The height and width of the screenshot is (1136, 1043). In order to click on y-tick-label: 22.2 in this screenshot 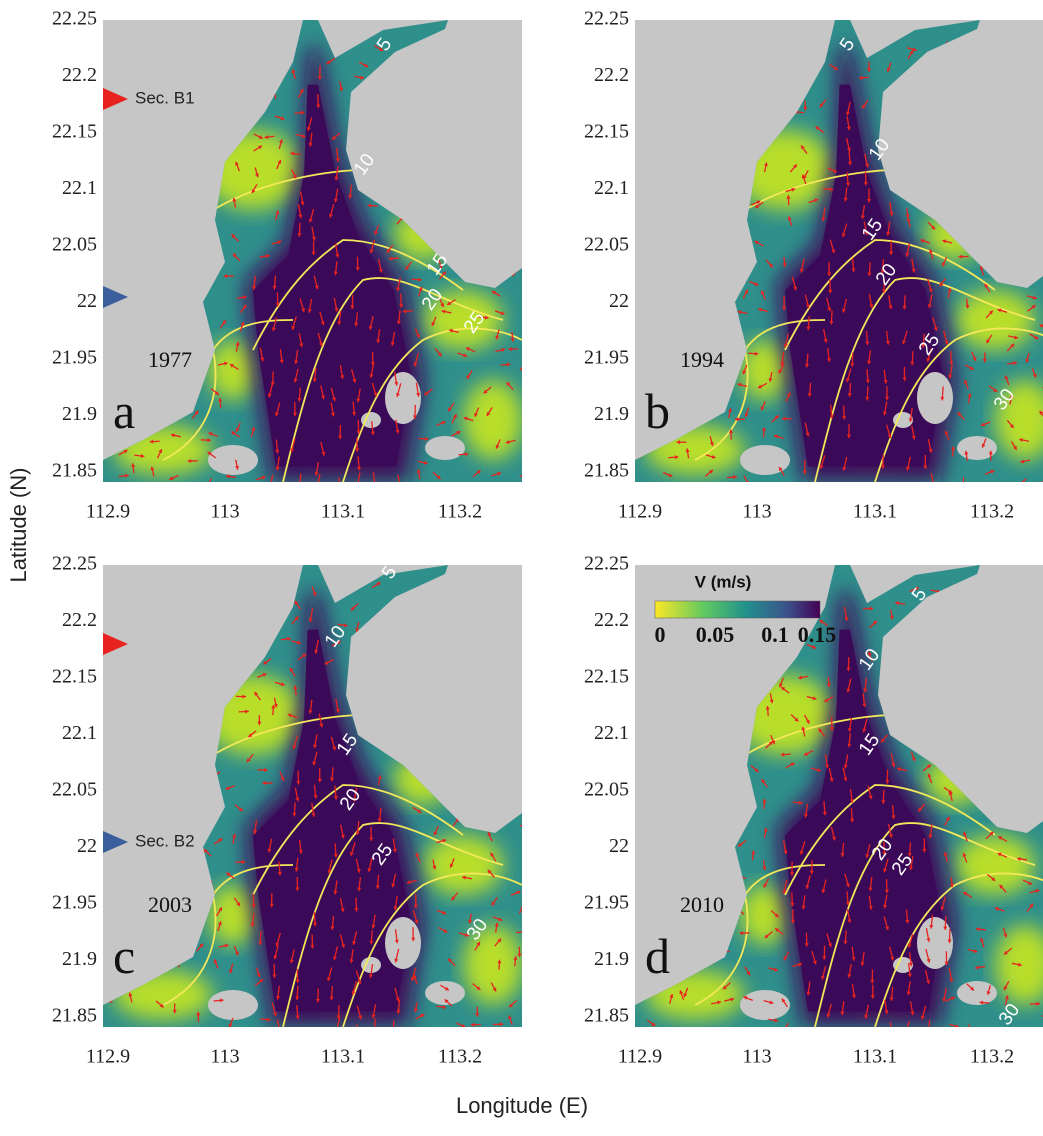, I will do `click(611, 620)`.